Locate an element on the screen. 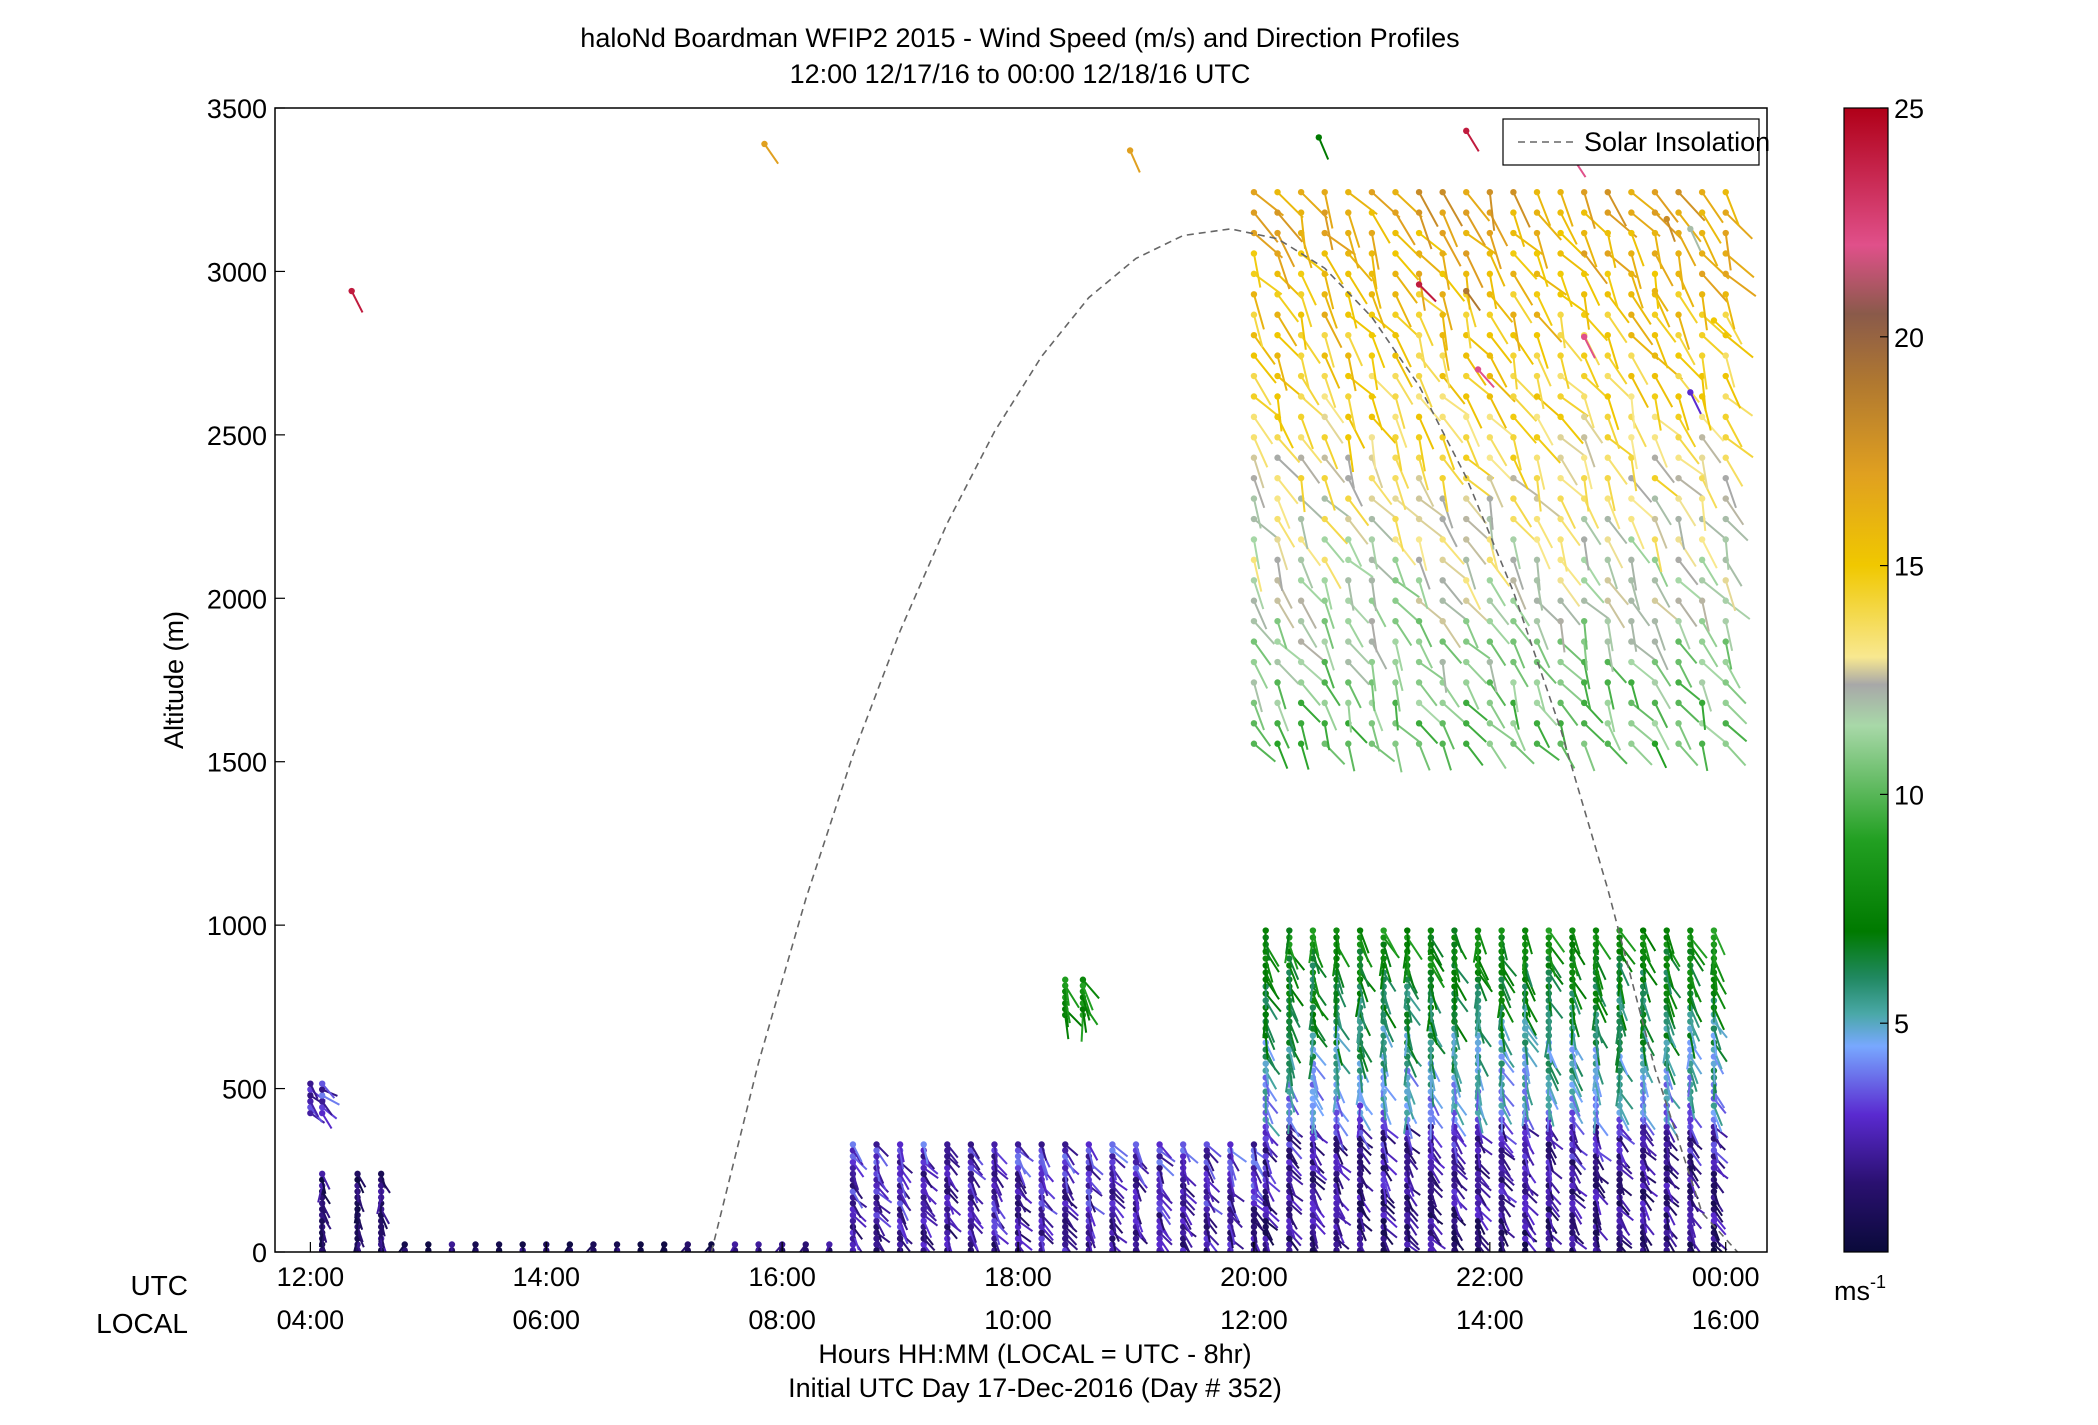 This screenshot has width=2098, height=1425. x-tick-label-local: 16:00 is located at coordinates (1726, 1320).